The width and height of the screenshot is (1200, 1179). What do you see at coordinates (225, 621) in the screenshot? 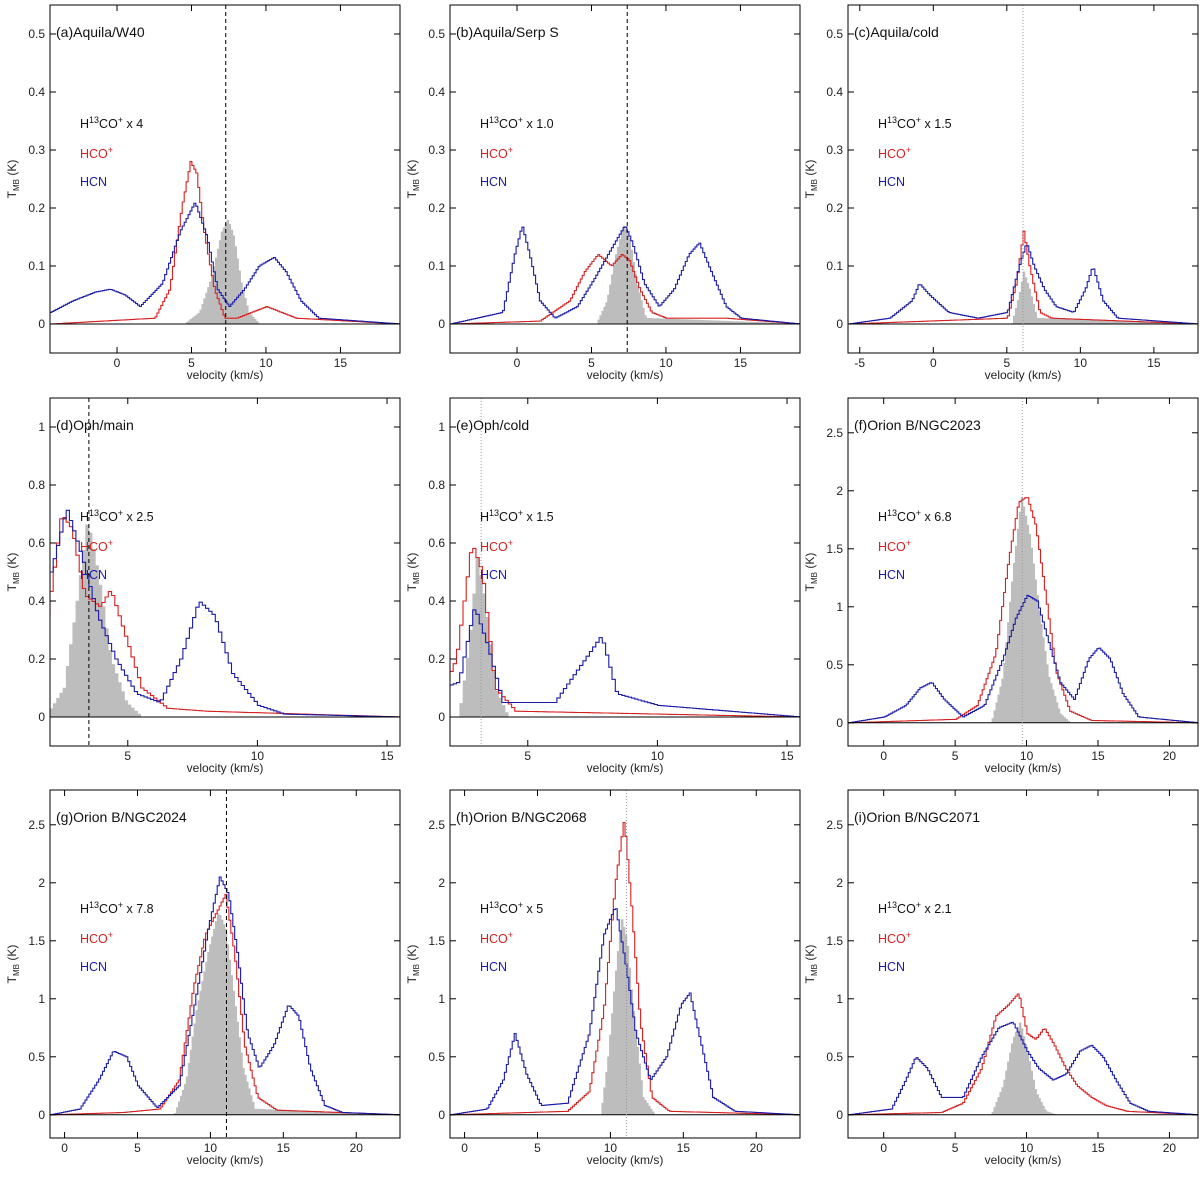
I see `series-h13co-d` at bounding box center [225, 621].